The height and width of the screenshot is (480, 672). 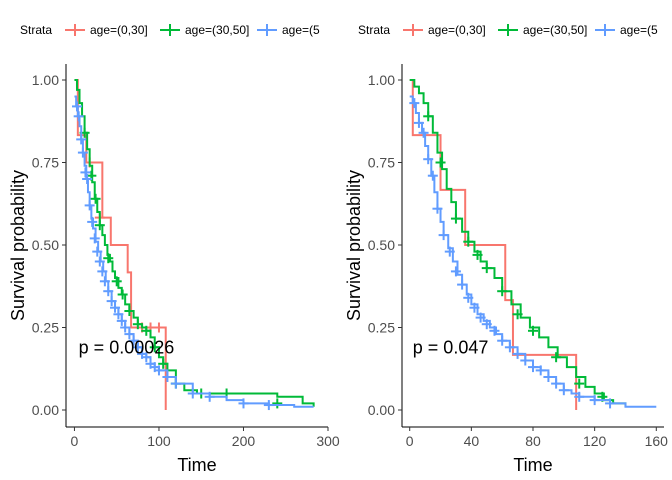 What do you see at coordinates (328, 441) in the screenshot?
I see `x-tick-label: 300` at bounding box center [328, 441].